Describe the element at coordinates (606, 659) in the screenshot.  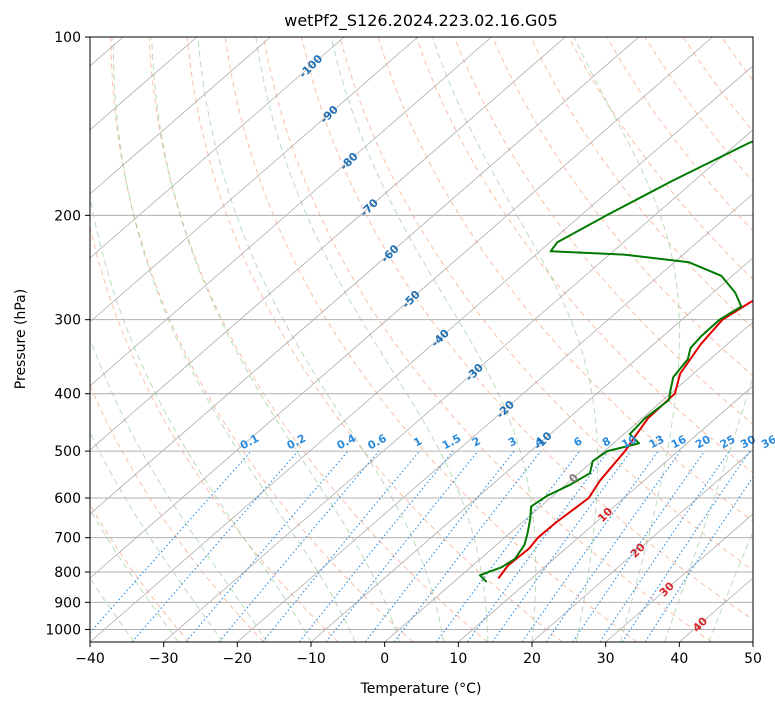
I see `x-tick-label: 30` at that location.